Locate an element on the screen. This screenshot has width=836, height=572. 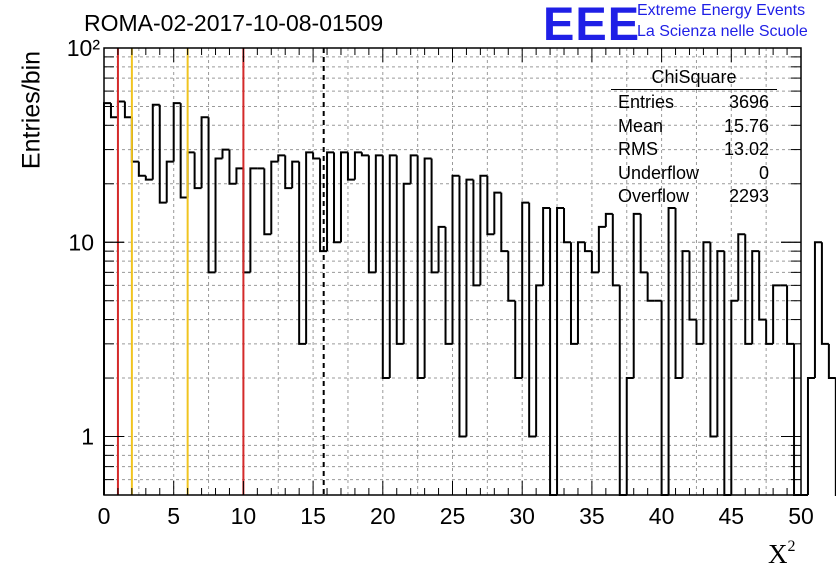
stats-row-underflow: Underflow 0 is located at coordinates (694, 174).